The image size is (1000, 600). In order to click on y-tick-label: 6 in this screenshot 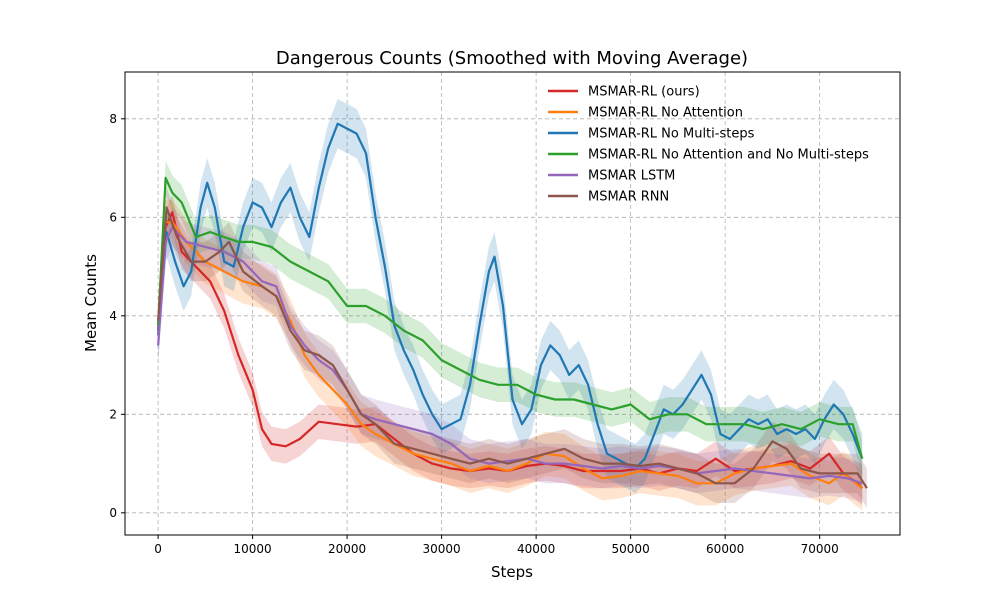, I will do `click(113, 217)`.